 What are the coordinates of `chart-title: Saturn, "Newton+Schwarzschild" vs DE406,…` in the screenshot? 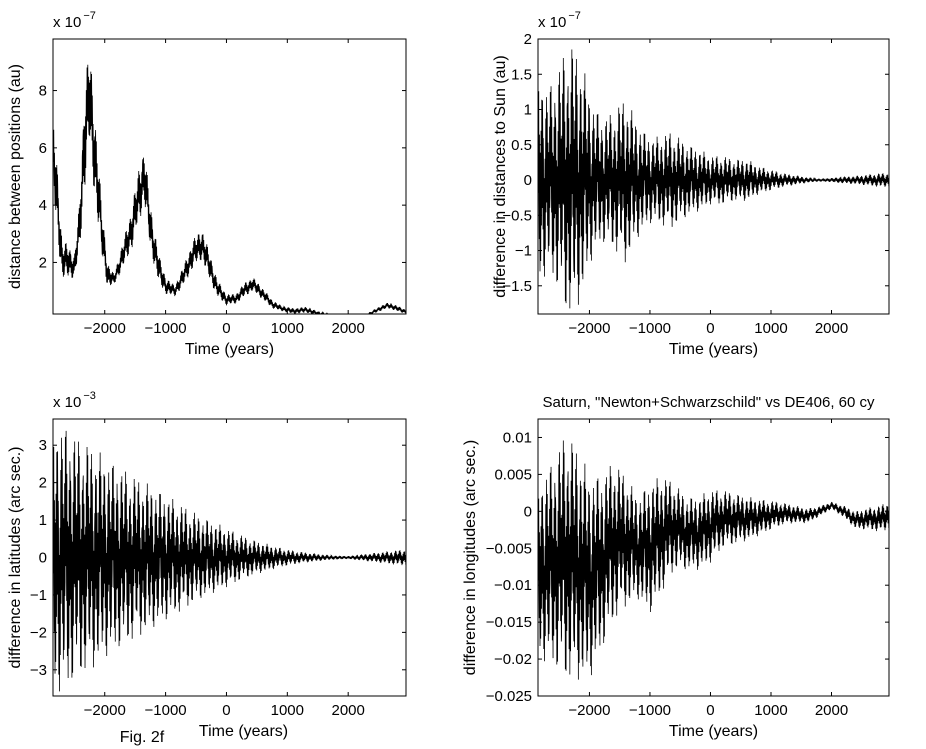 It's located at (708, 402).